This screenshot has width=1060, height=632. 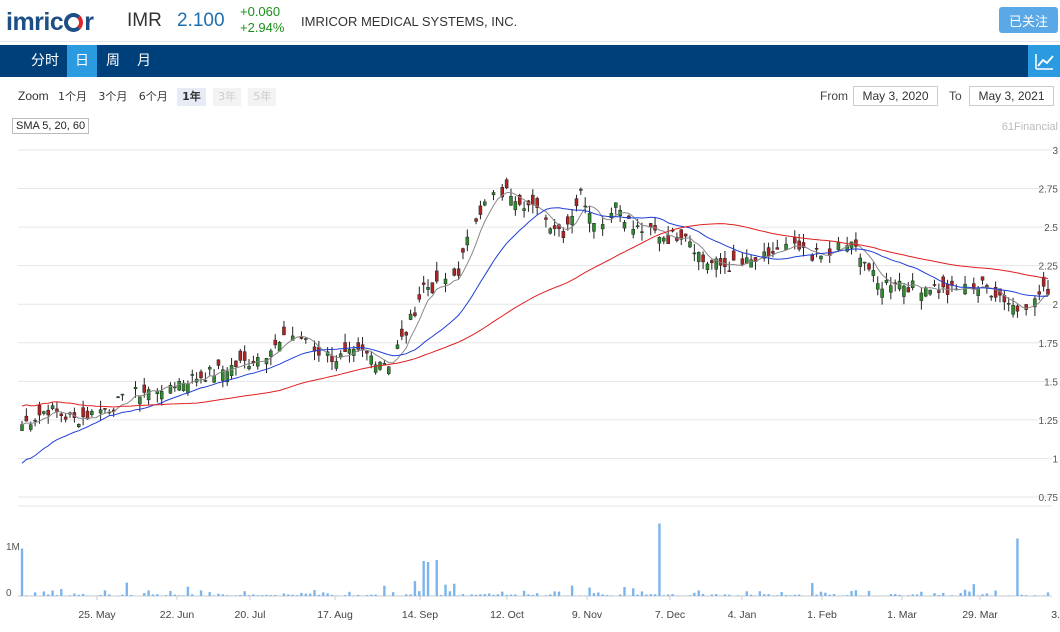 I want to click on x-tick-label: 1. Feb, so click(x=822, y=615).